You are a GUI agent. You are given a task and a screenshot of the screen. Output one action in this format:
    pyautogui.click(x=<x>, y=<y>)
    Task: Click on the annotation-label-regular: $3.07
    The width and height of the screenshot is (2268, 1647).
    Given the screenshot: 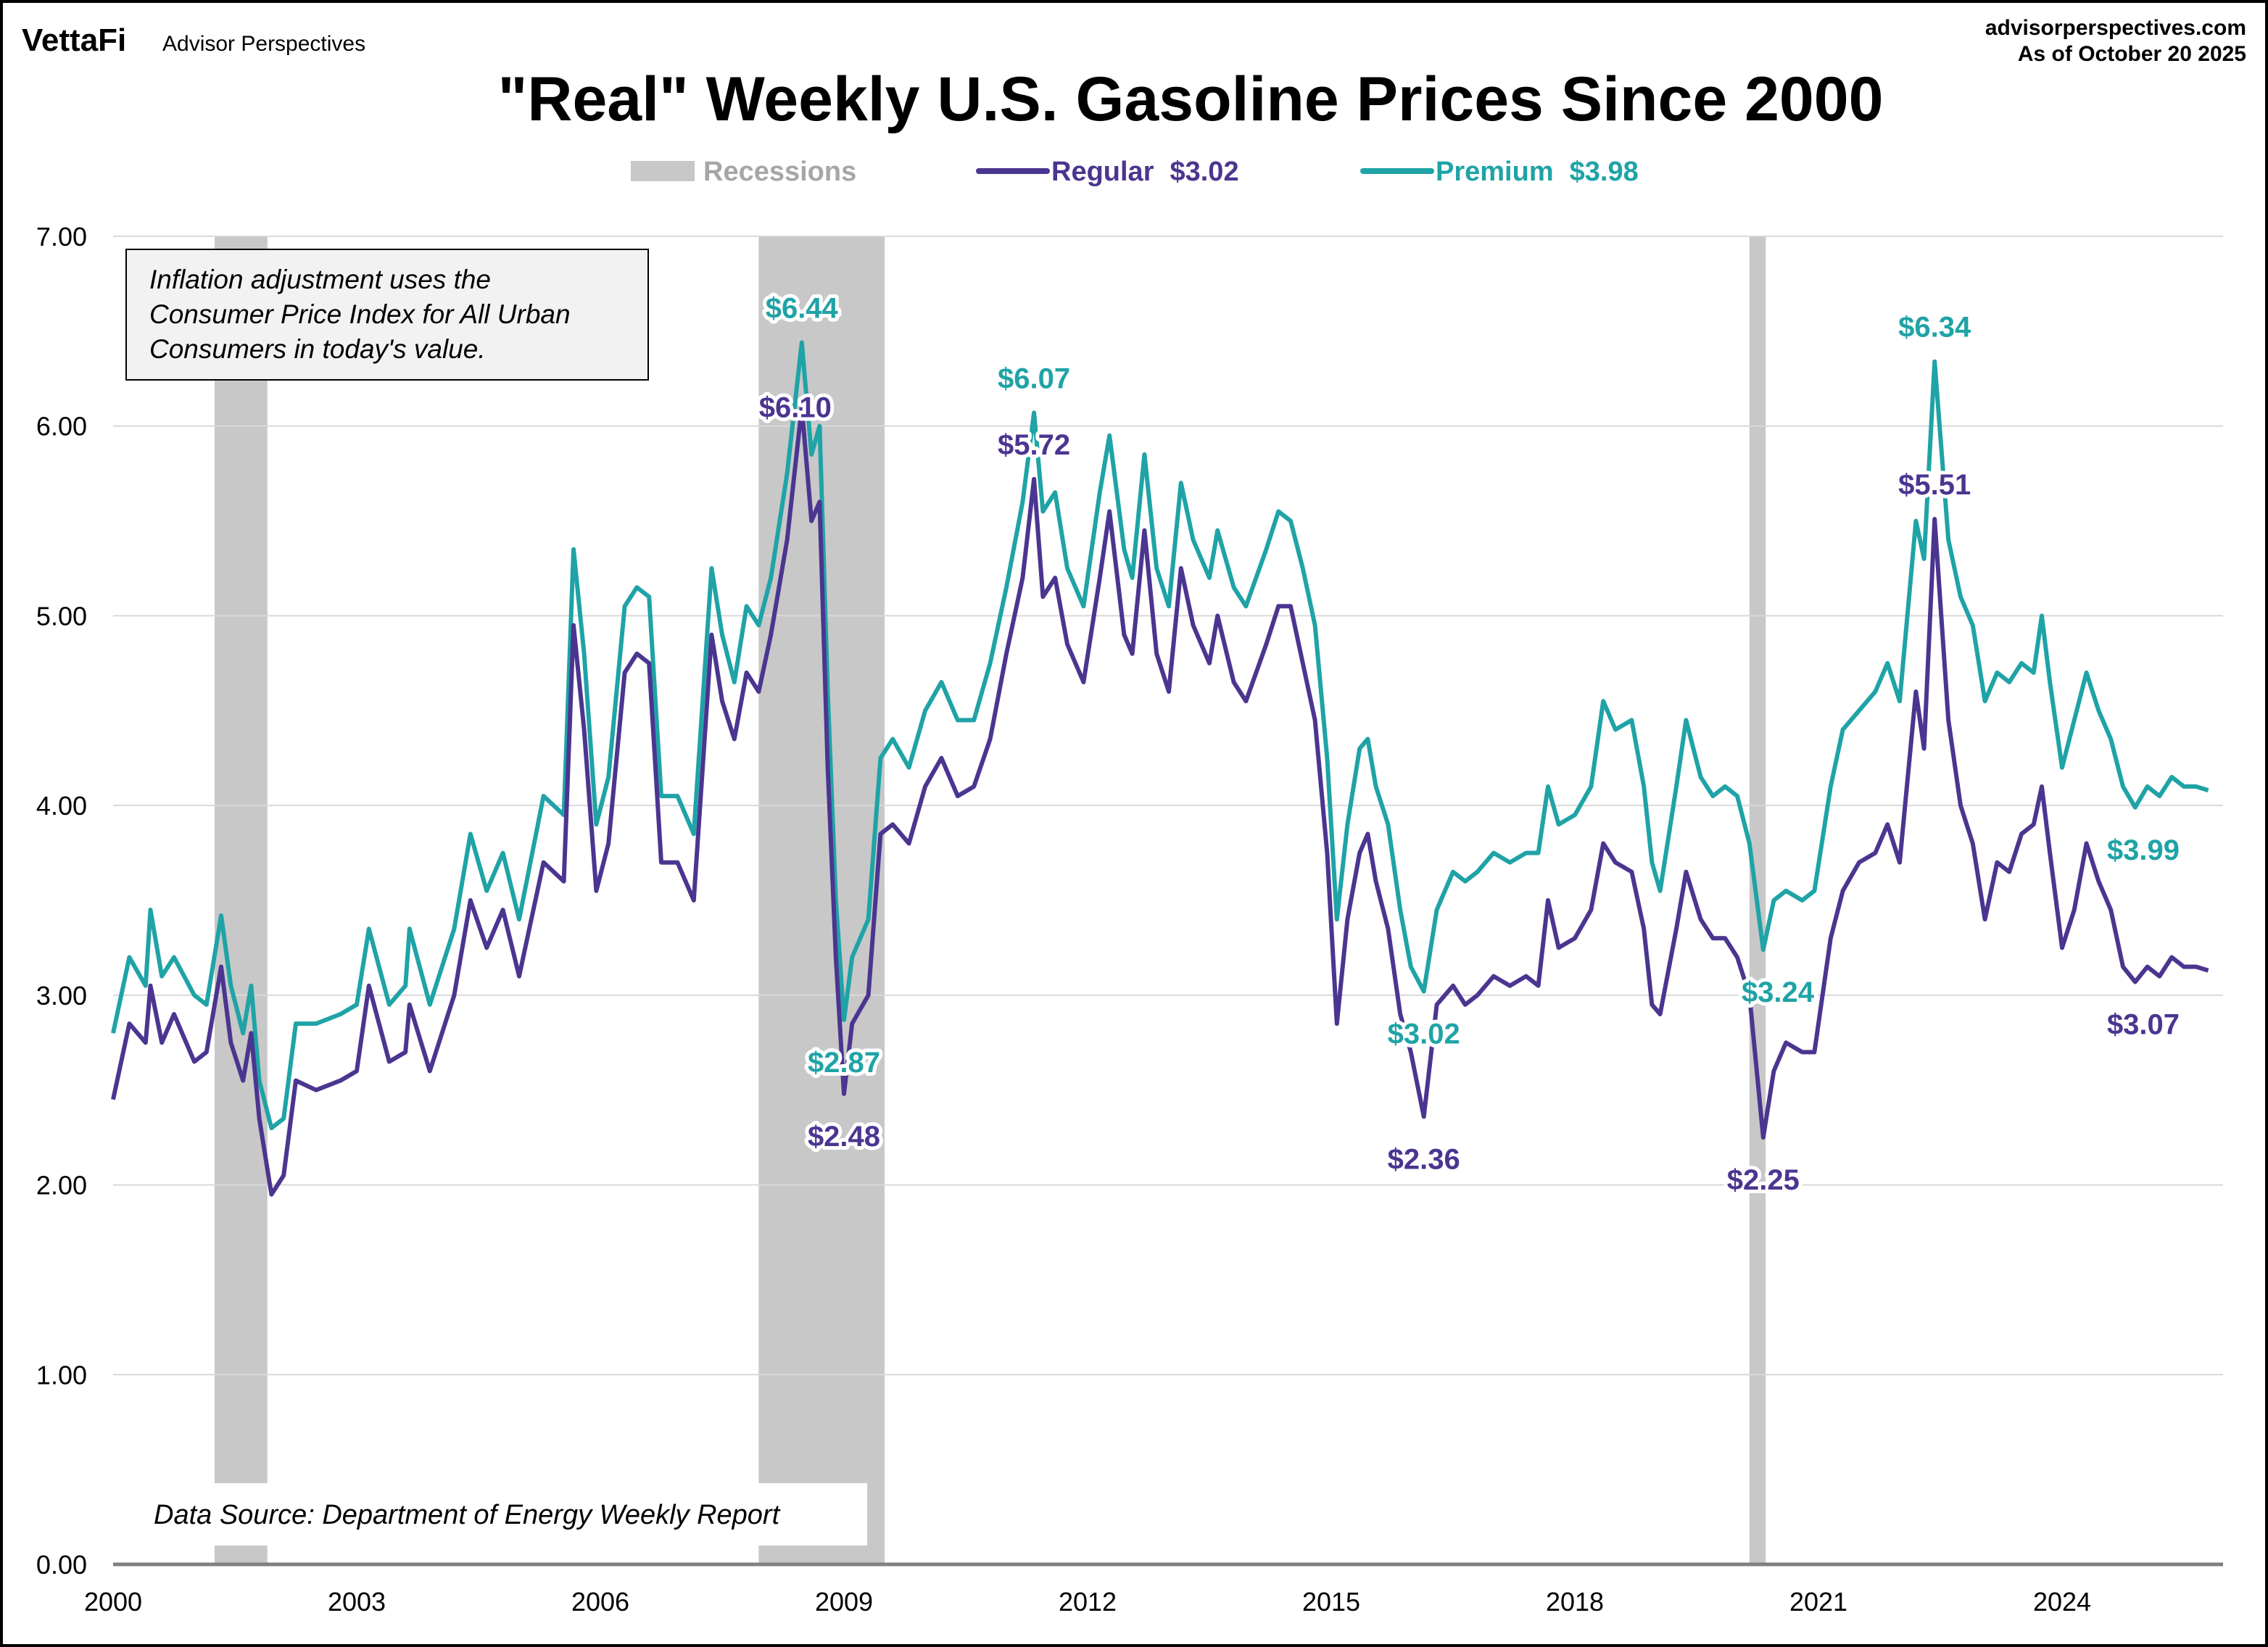 What is the action you would take?
    pyautogui.click(x=2143, y=1025)
    